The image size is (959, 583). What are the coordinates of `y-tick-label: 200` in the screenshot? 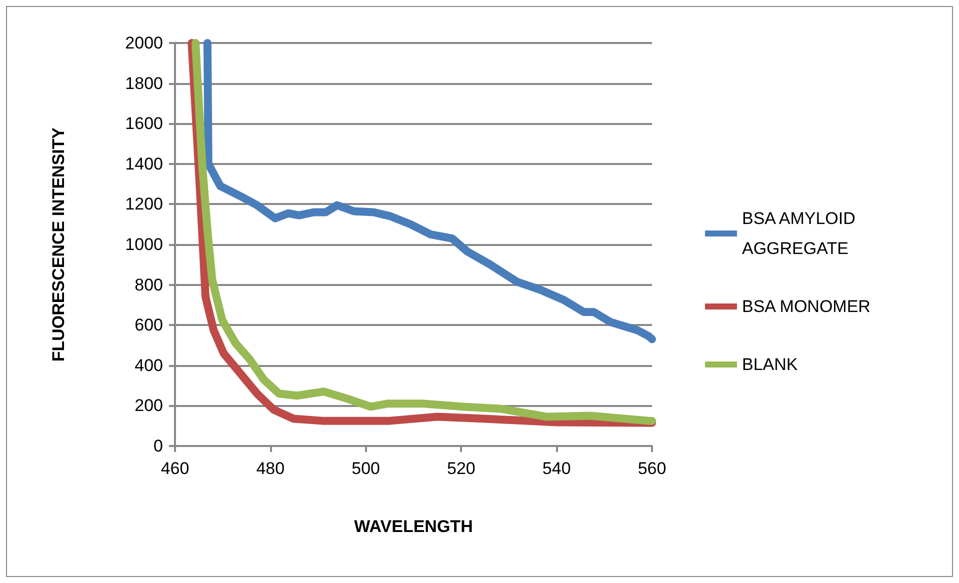 It's located at (148, 406).